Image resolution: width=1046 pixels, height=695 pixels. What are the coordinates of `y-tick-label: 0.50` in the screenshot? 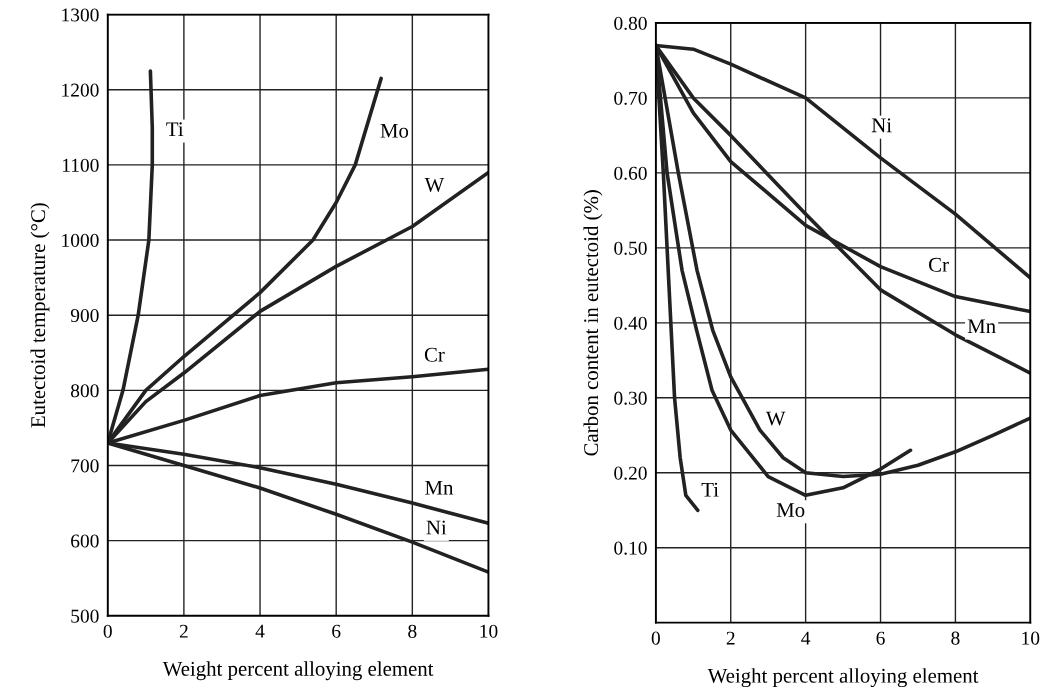 It's located at (630, 248).